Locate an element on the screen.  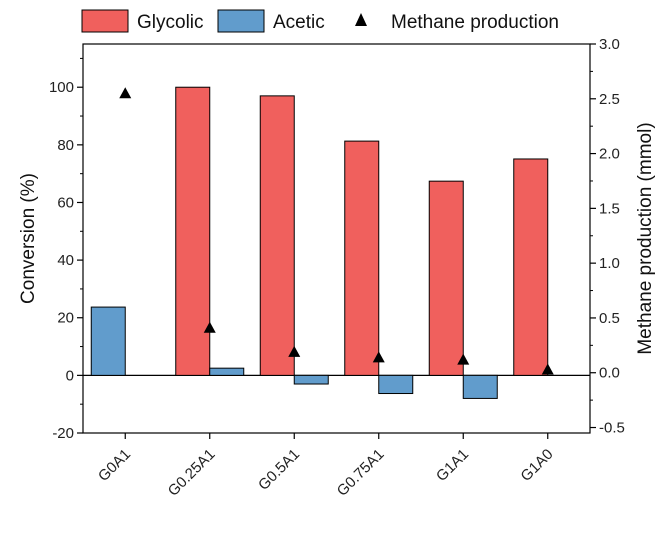
x-tick-label: G0A1 is located at coordinates (114, 465).